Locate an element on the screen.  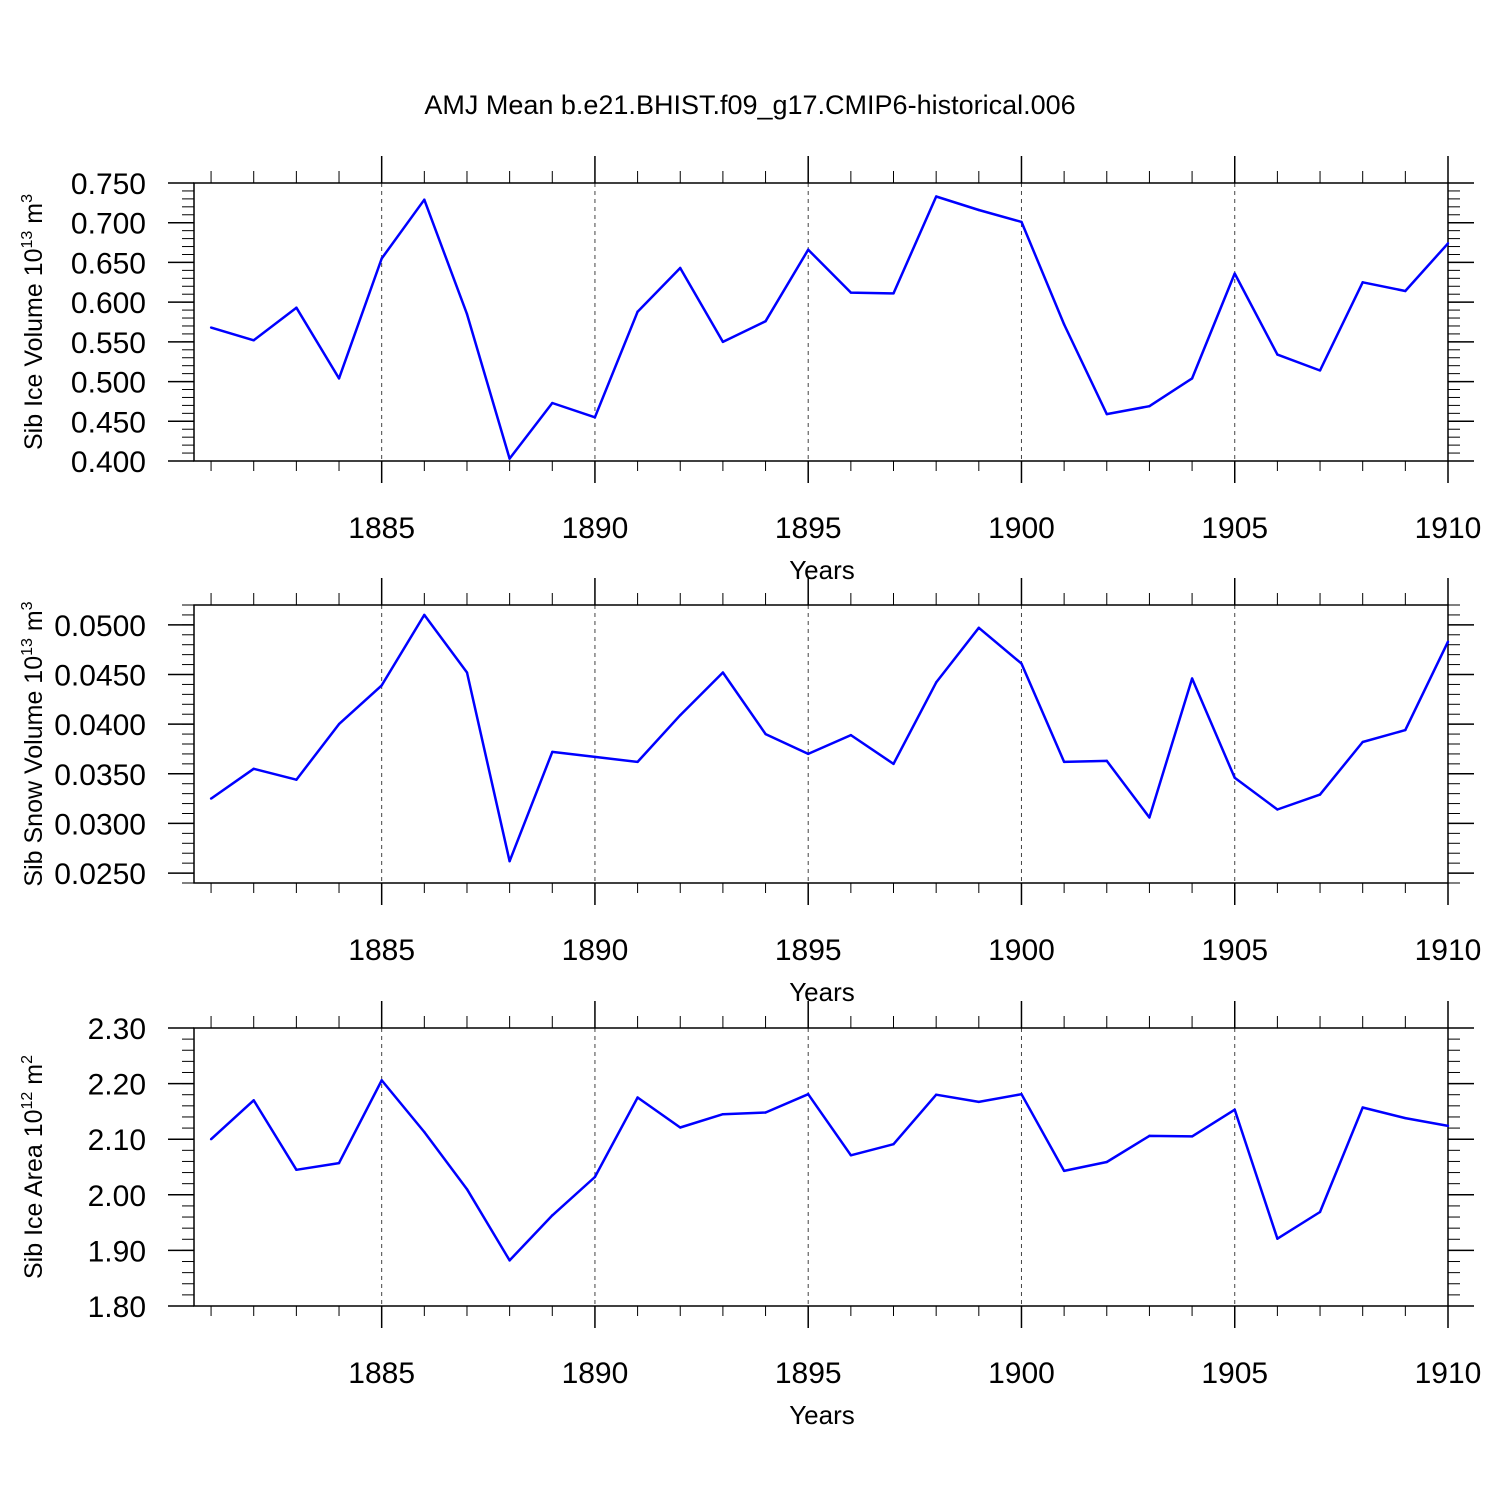
y-axis-label: Sib Snow Volume 1013 m3 is located at coordinates (33, 743).